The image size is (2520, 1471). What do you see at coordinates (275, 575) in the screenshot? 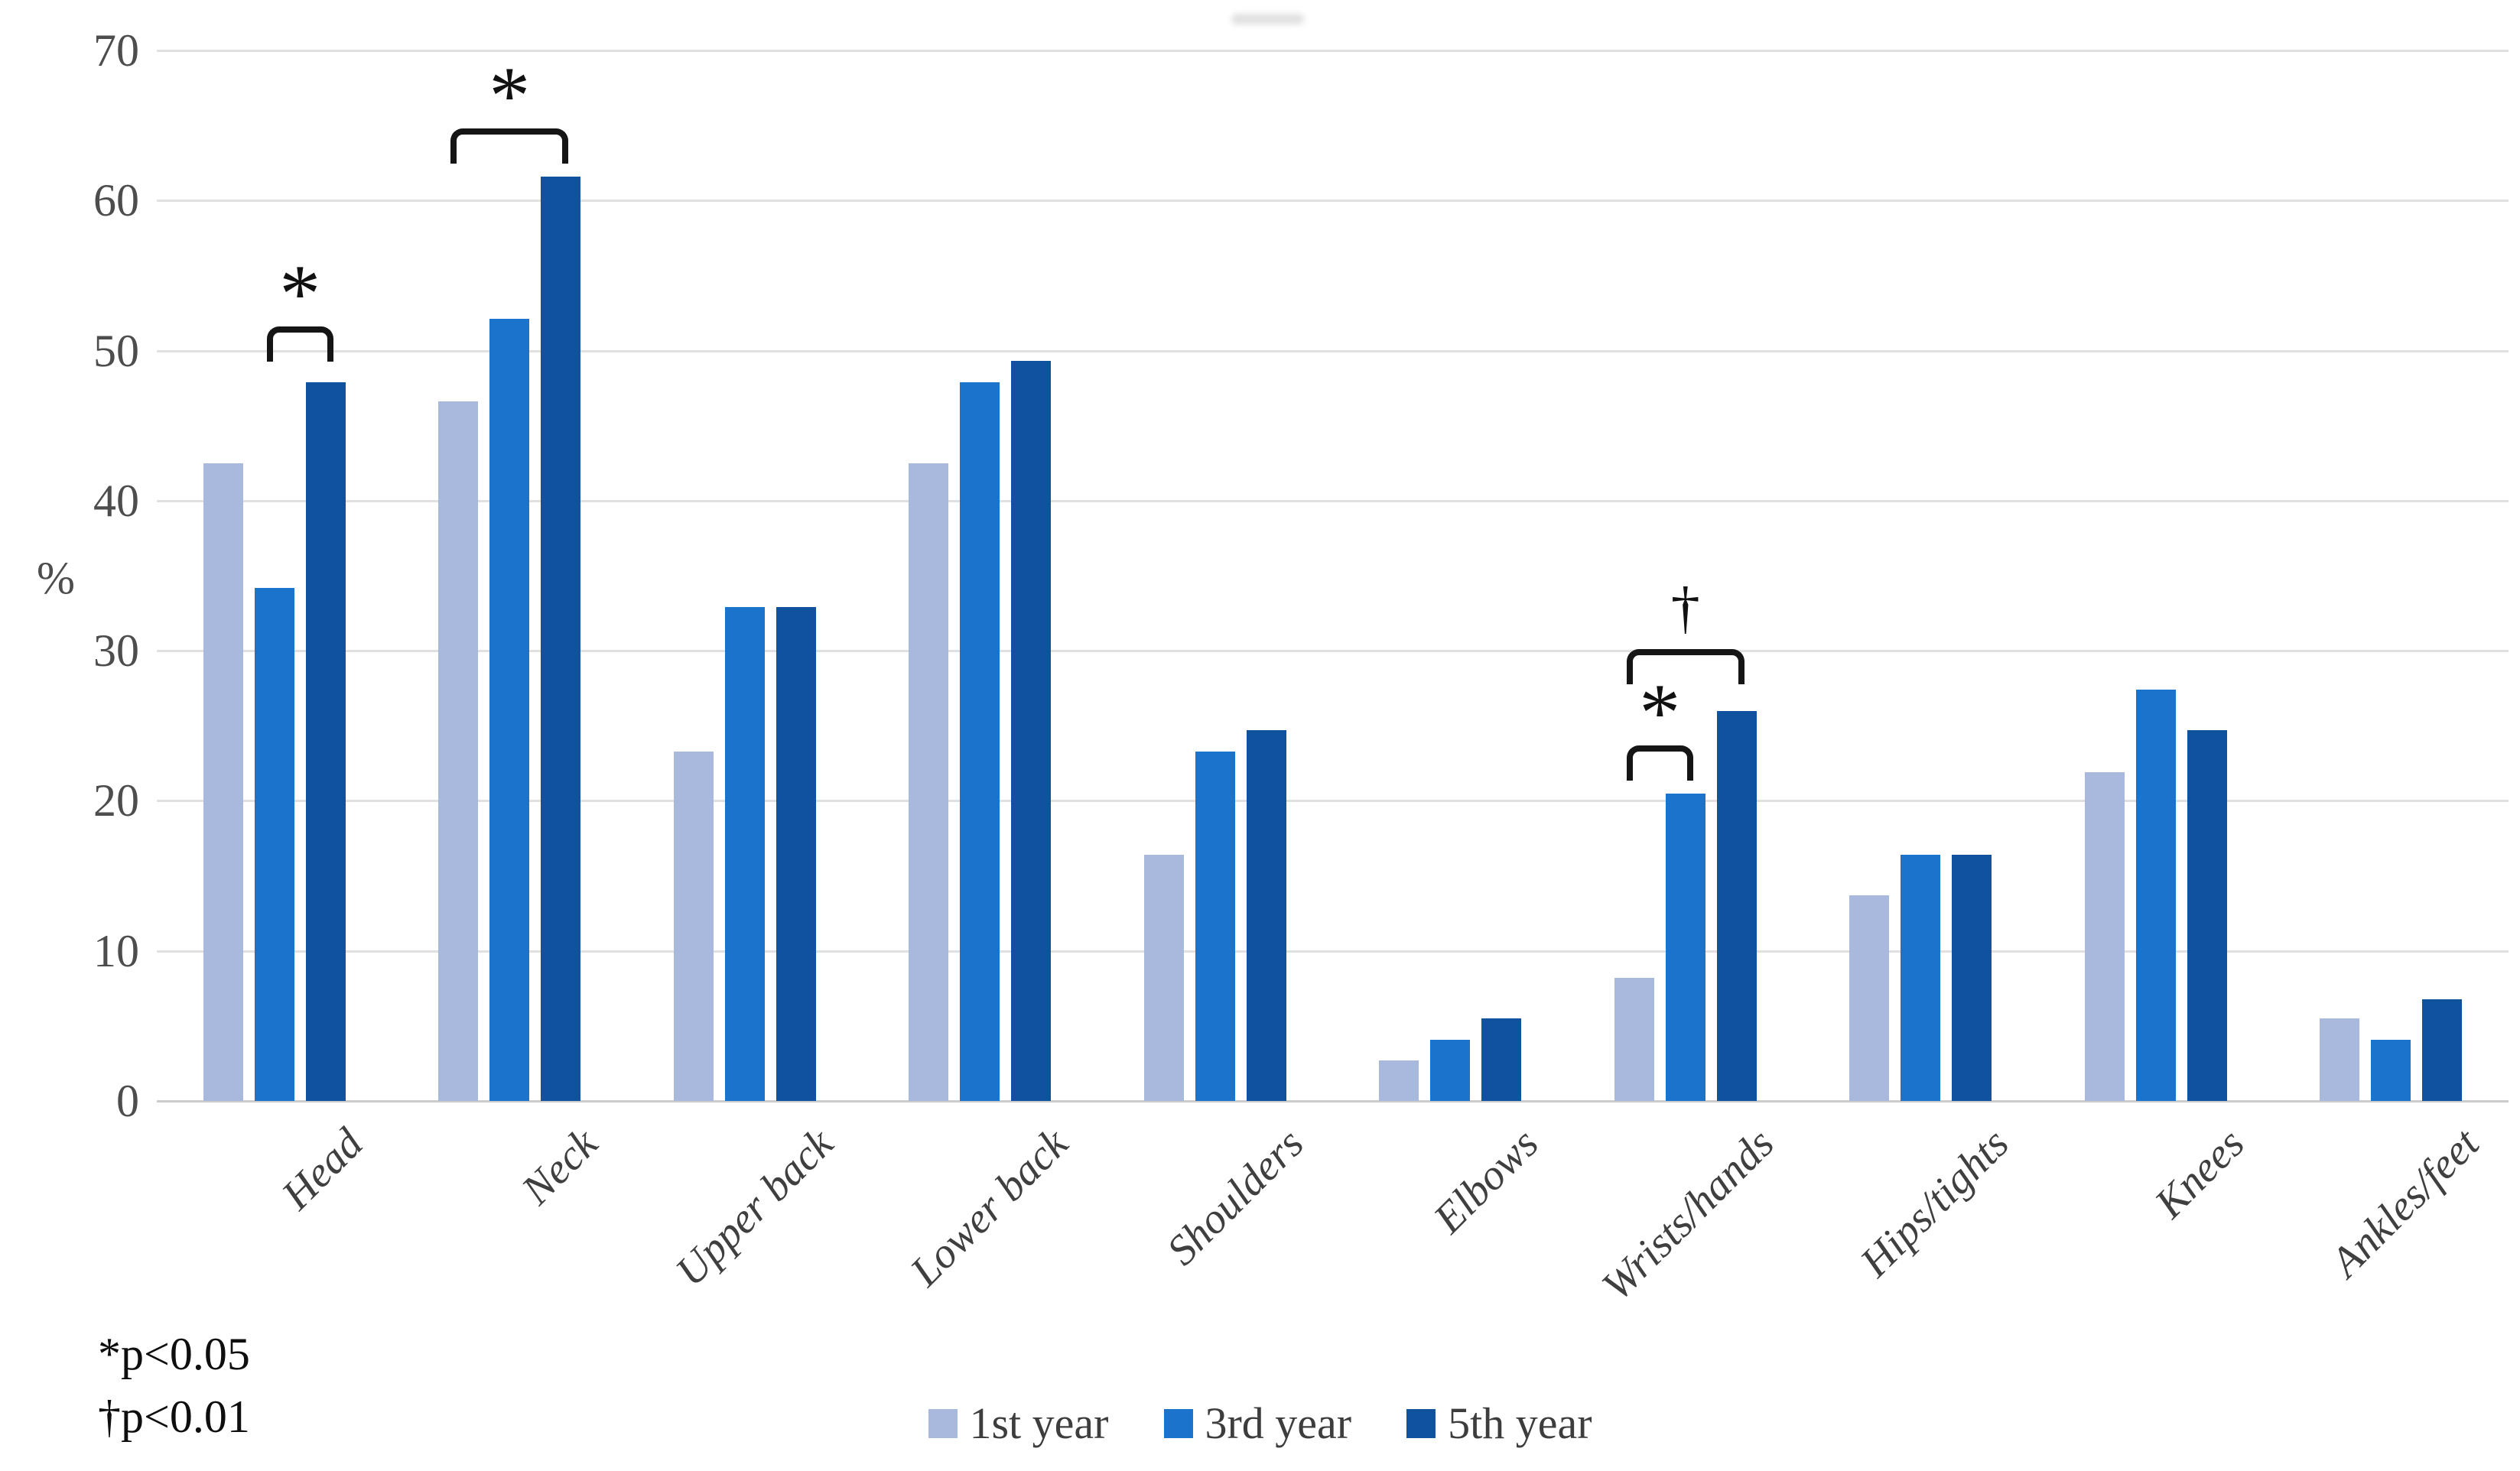
I see `bar-group-head` at bounding box center [275, 575].